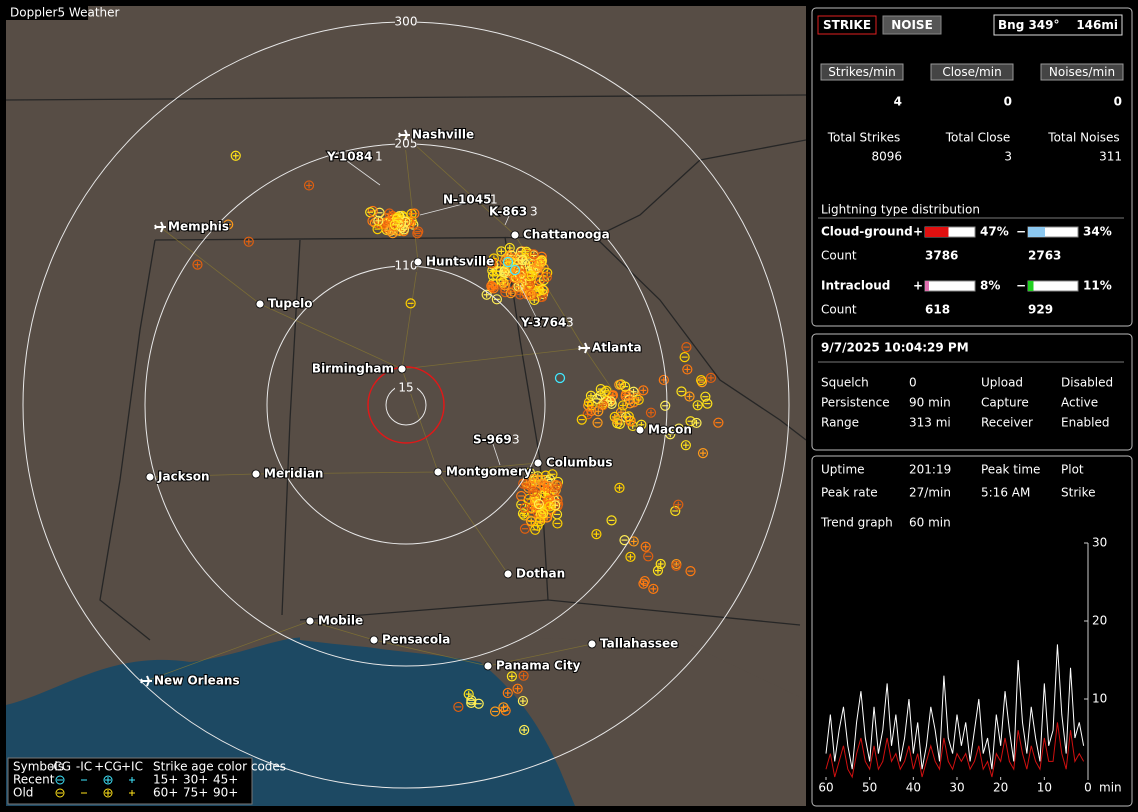 The height and width of the screenshot is (812, 1138). What do you see at coordinates (1097, 232) in the screenshot?
I see `percent-label: 34%` at bounding box center [1097, 232].